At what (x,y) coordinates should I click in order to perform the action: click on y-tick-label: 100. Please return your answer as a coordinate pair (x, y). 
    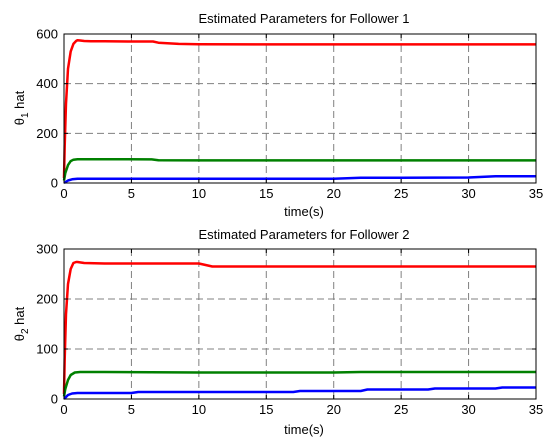
    Looking at the image, I should click on (47, 349).